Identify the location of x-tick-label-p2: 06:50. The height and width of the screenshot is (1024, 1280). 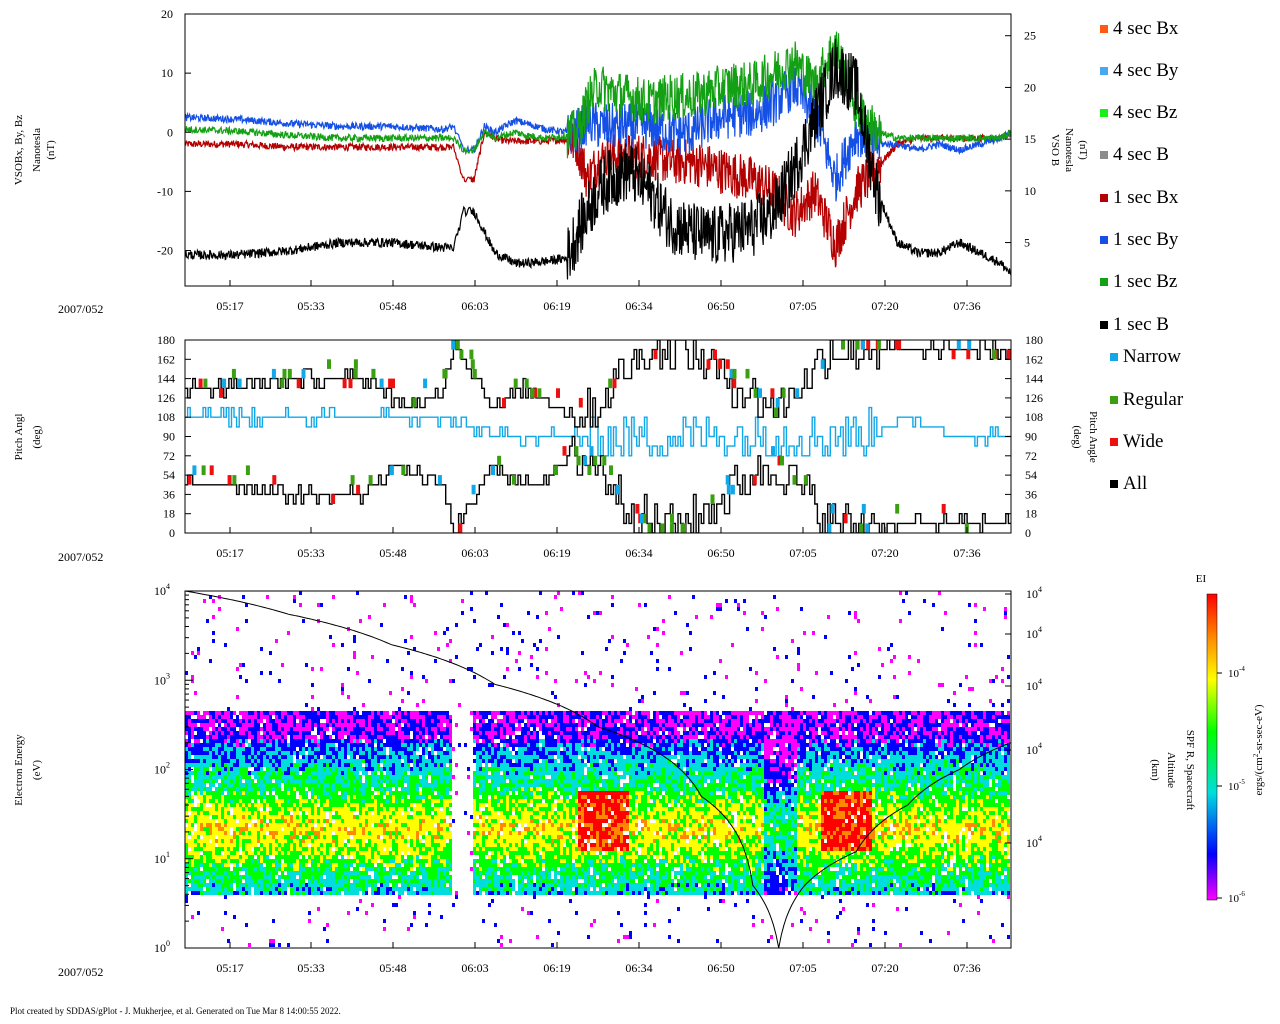
(720, 553).